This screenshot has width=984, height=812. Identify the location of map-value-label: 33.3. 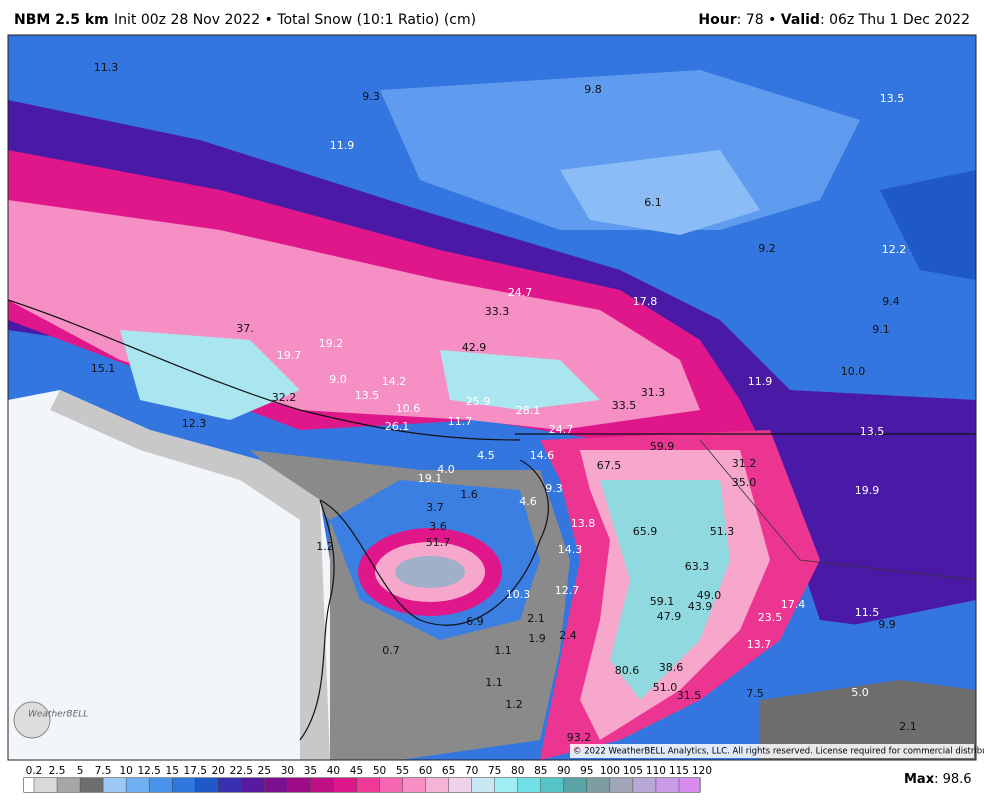
(497, 311).